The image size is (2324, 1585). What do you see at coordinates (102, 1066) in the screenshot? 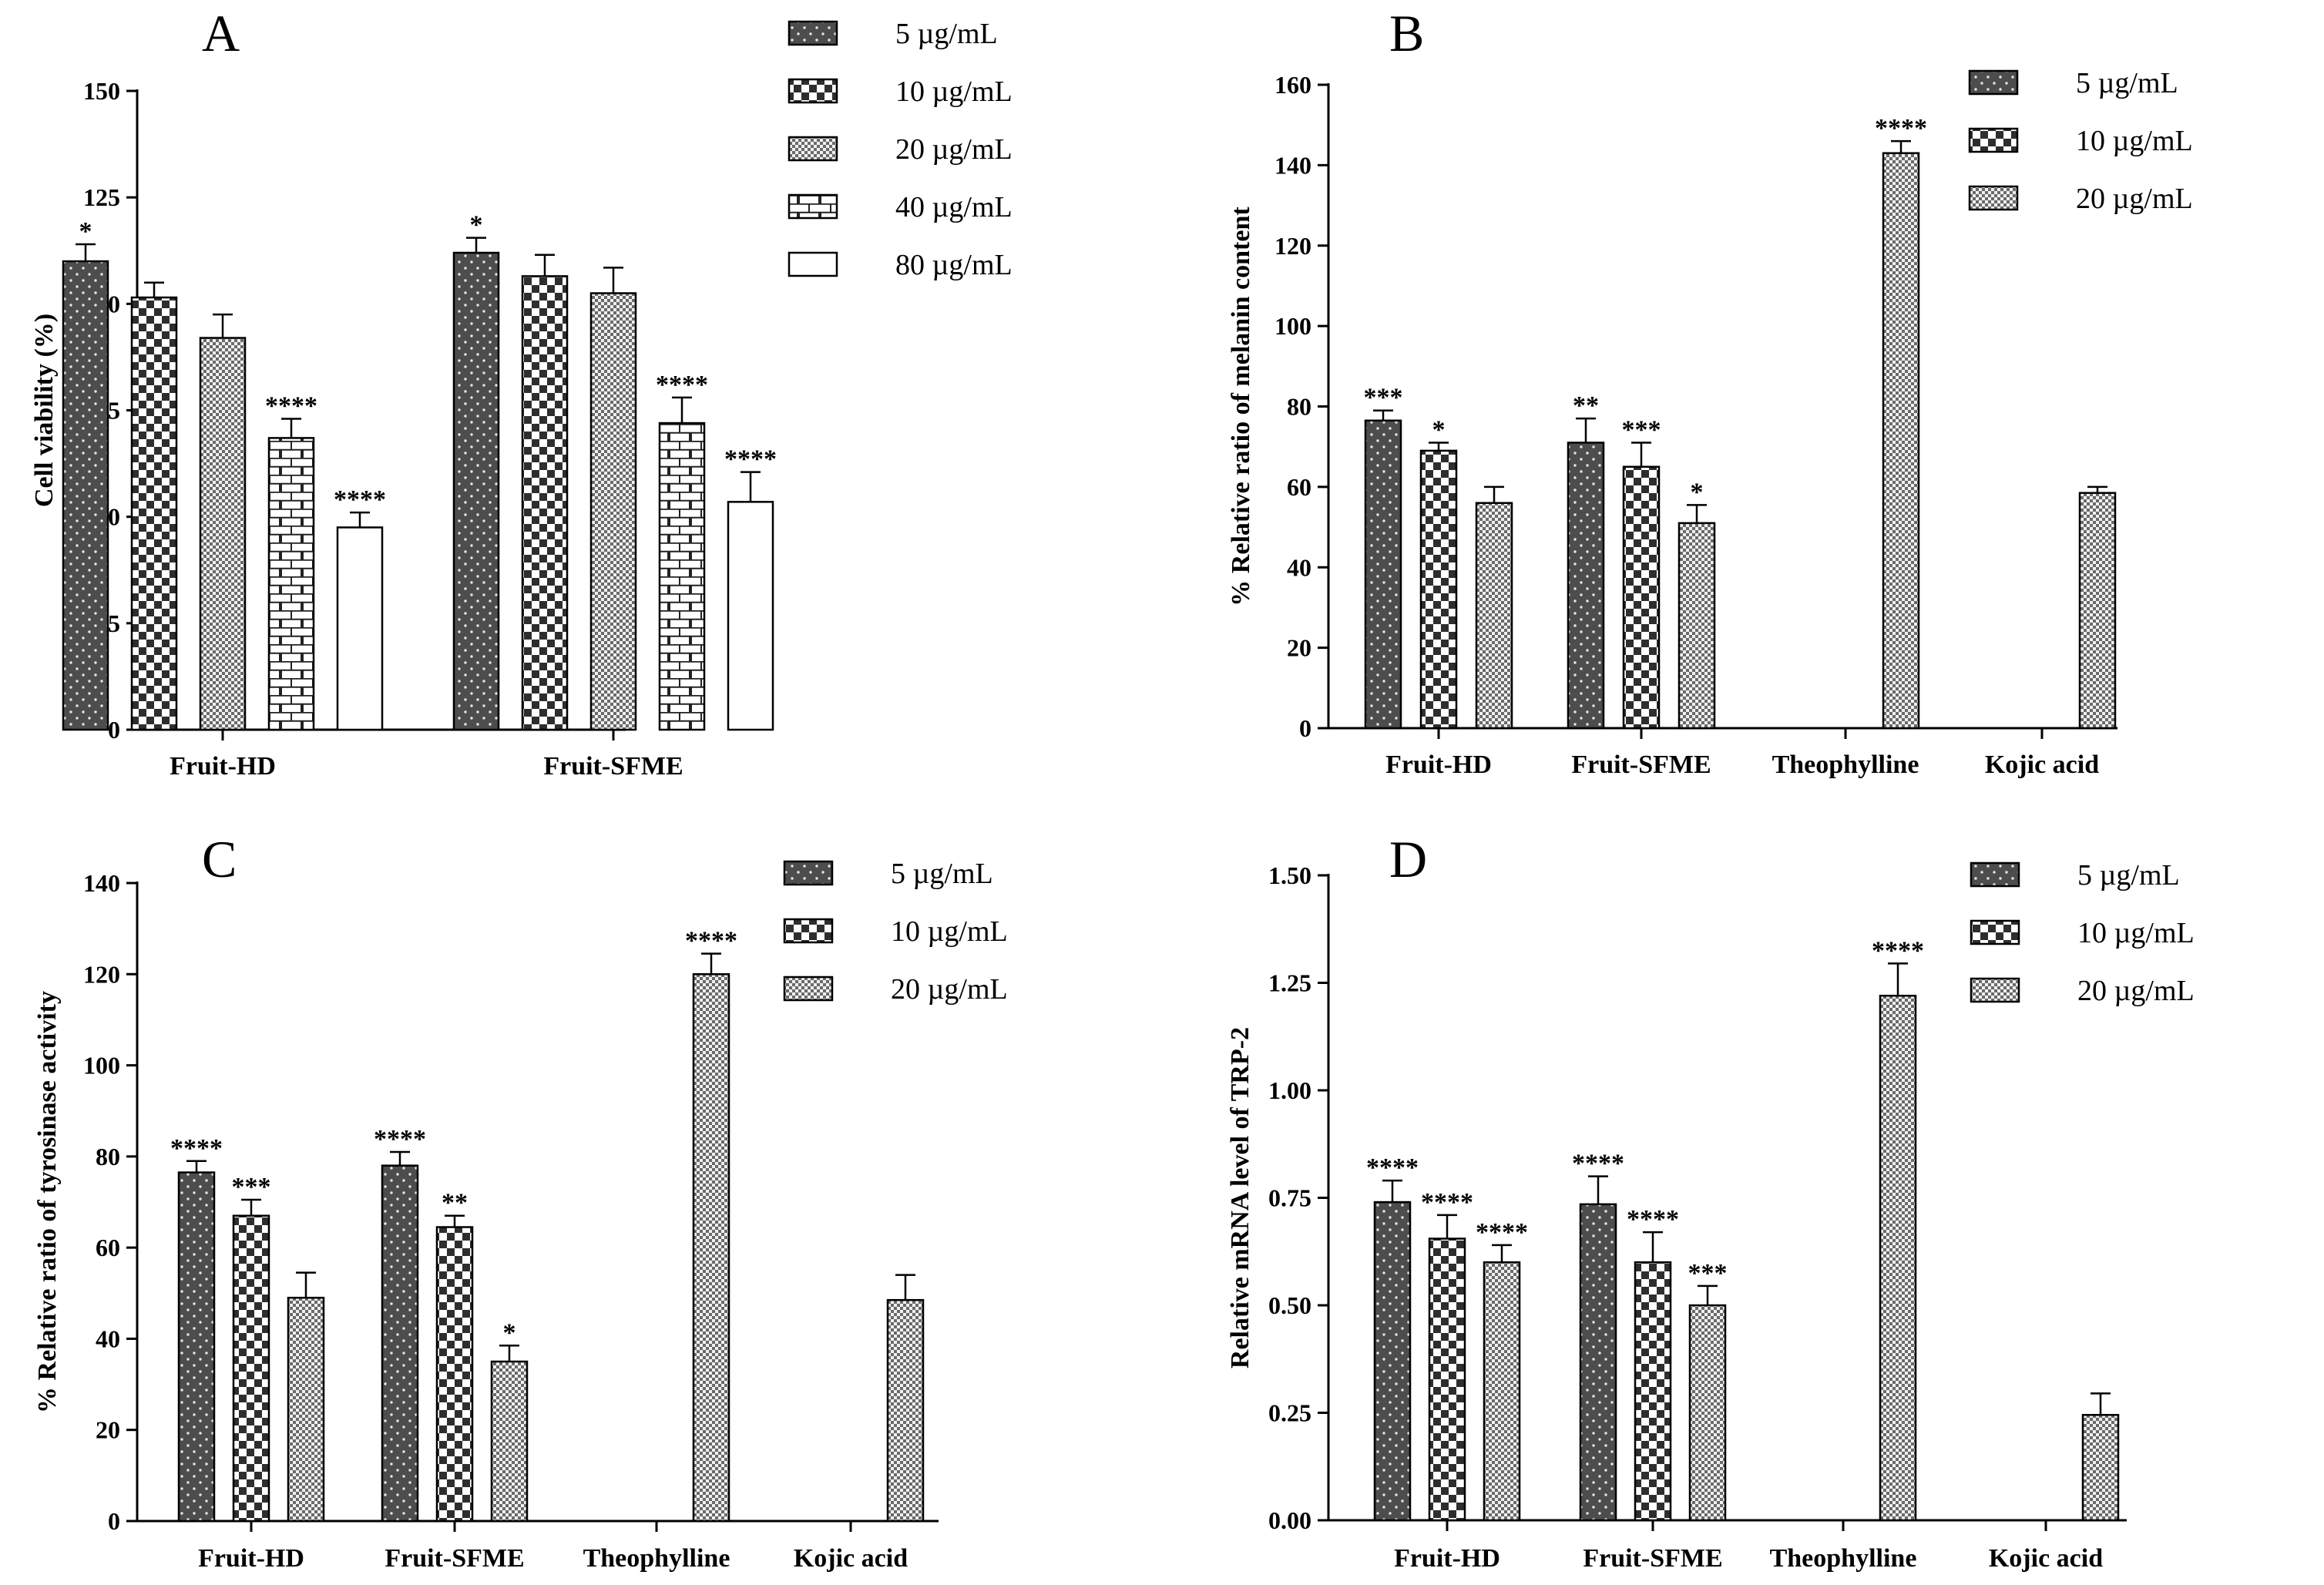
I see `panel-c-y-tick-label: 100` at bounding box center [102, 1066].